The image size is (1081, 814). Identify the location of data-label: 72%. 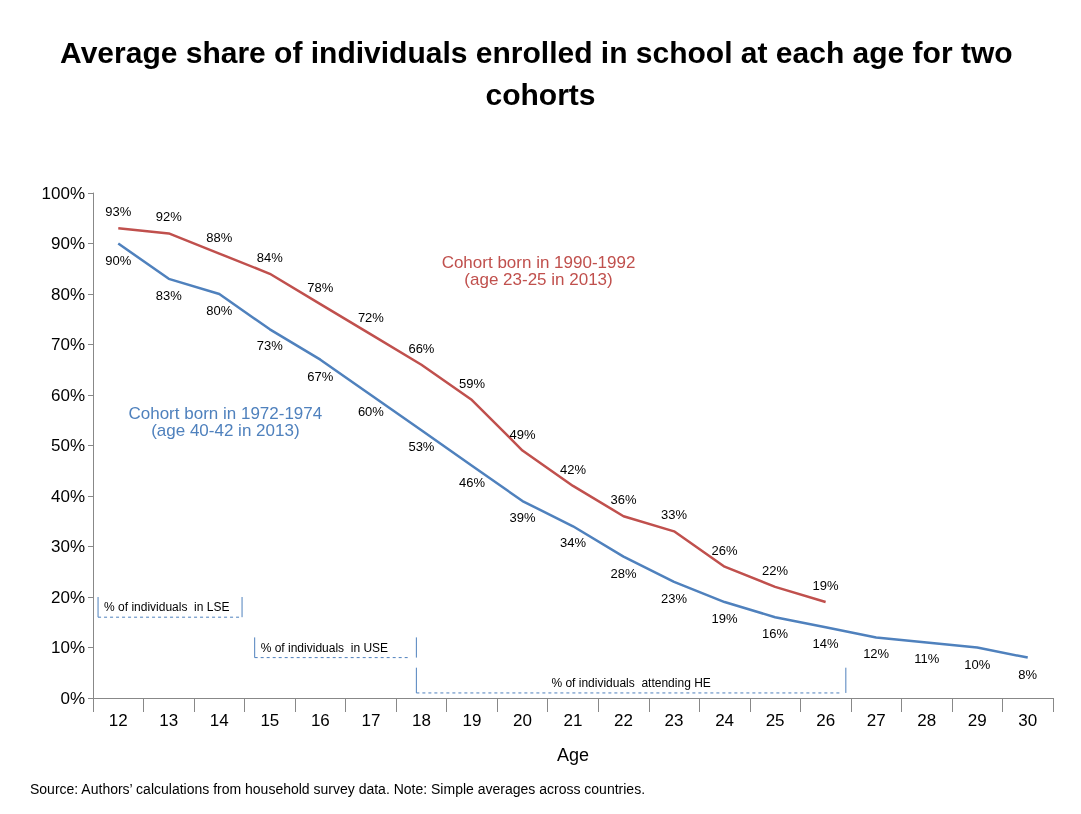
(371, 318).